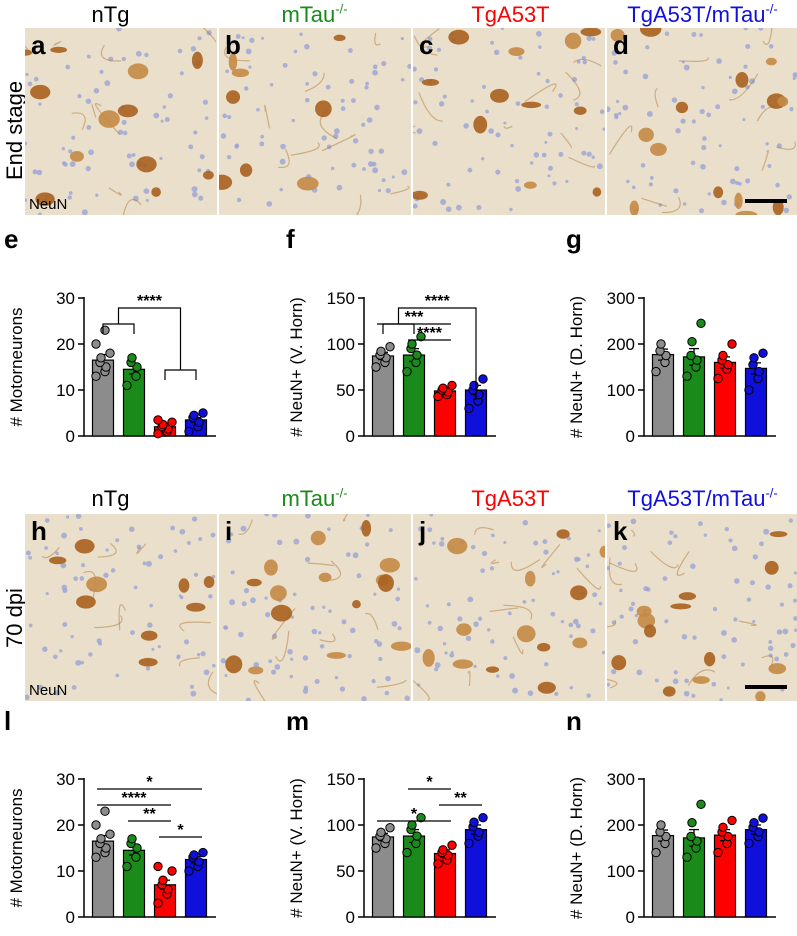  What do you see at coordinates (111, 367) in the screenshot?
I see `chart-e: # Motorneurons 0 10 20 30 ****` at bounding box center [111, 367].